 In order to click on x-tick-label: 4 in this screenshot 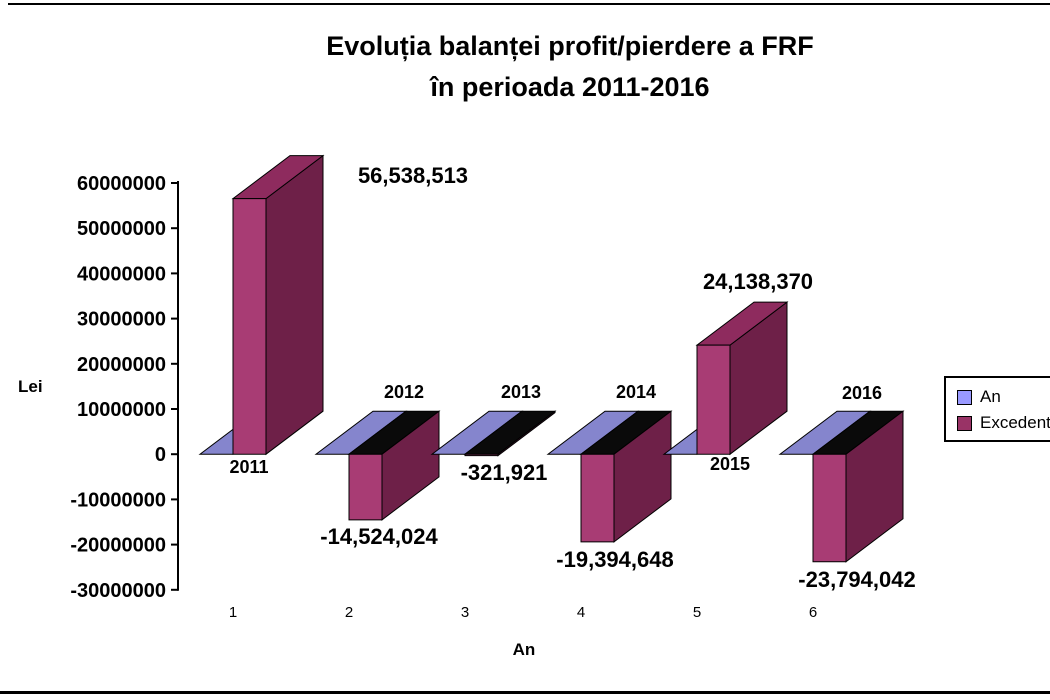, I will do `click(581, 612)`.